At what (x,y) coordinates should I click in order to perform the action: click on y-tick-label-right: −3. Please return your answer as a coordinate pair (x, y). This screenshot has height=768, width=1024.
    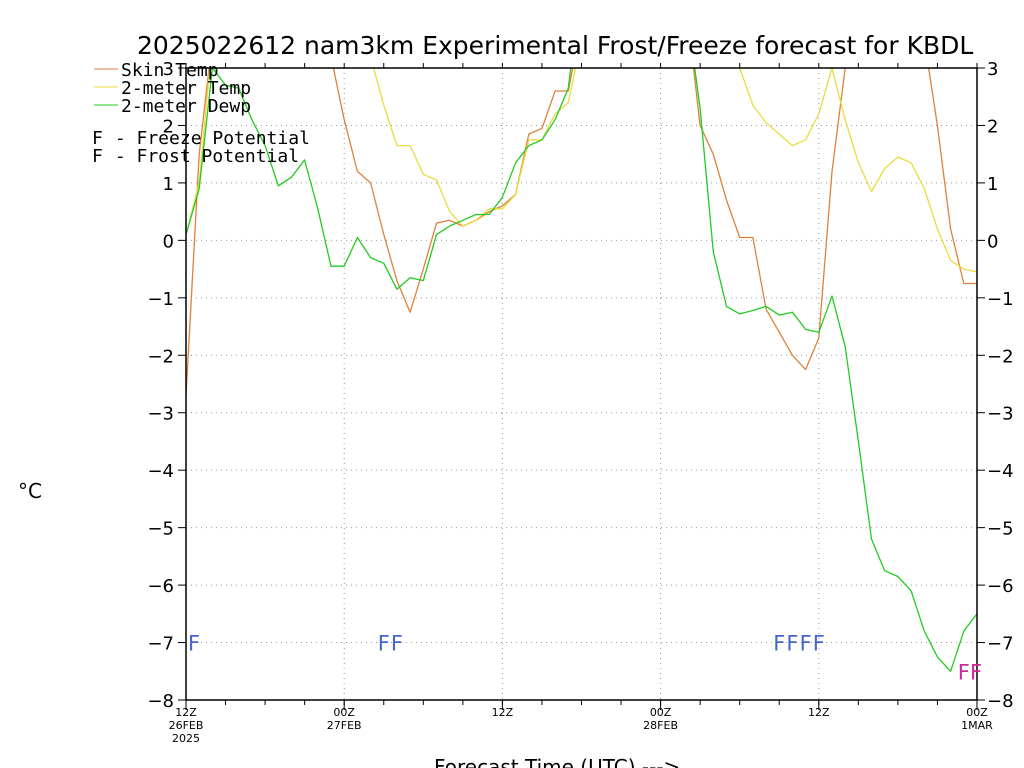
    Looking at the image, I should click on (1000, 414).